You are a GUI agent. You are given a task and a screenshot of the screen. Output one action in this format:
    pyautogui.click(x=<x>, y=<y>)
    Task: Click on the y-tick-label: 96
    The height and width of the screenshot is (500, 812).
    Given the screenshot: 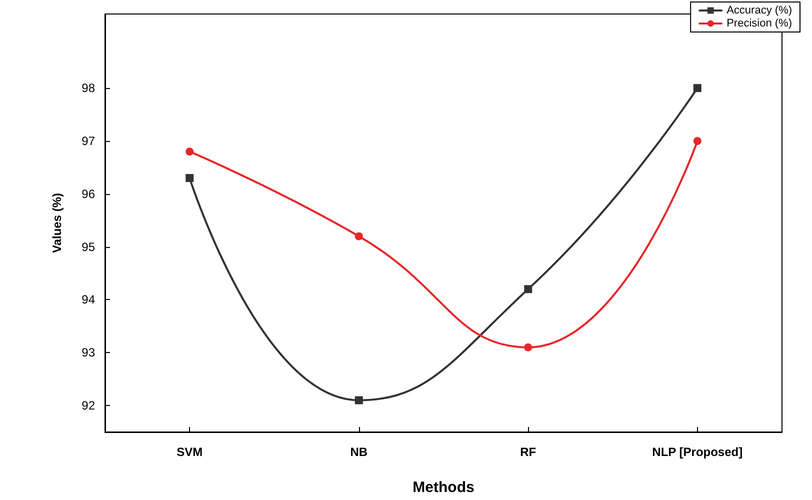 What is the action you would take?
    pyautogui.click(x=89, y=193)
    